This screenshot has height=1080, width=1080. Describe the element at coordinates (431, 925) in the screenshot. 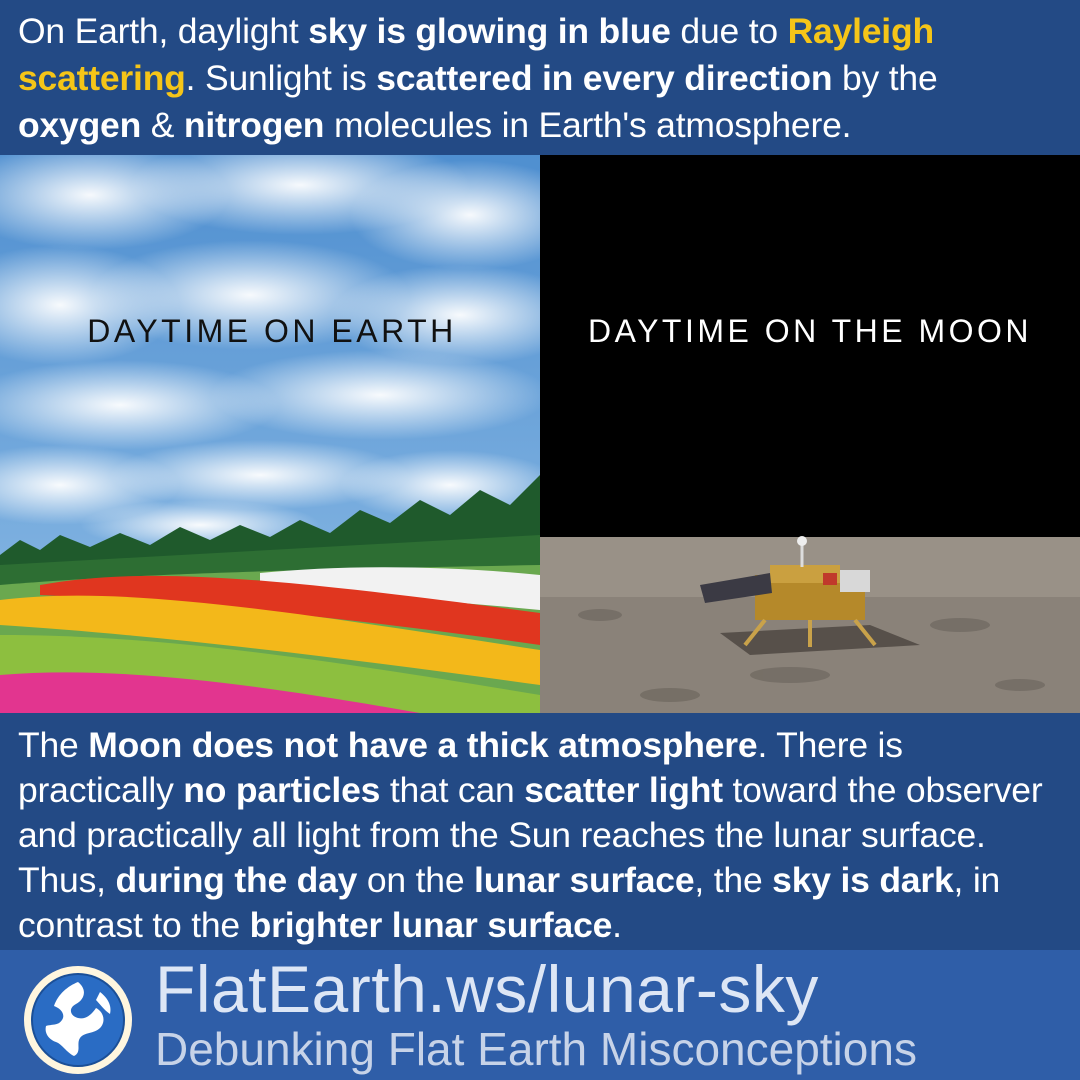

I see `emphasis: brighter lunar surface` at that location.